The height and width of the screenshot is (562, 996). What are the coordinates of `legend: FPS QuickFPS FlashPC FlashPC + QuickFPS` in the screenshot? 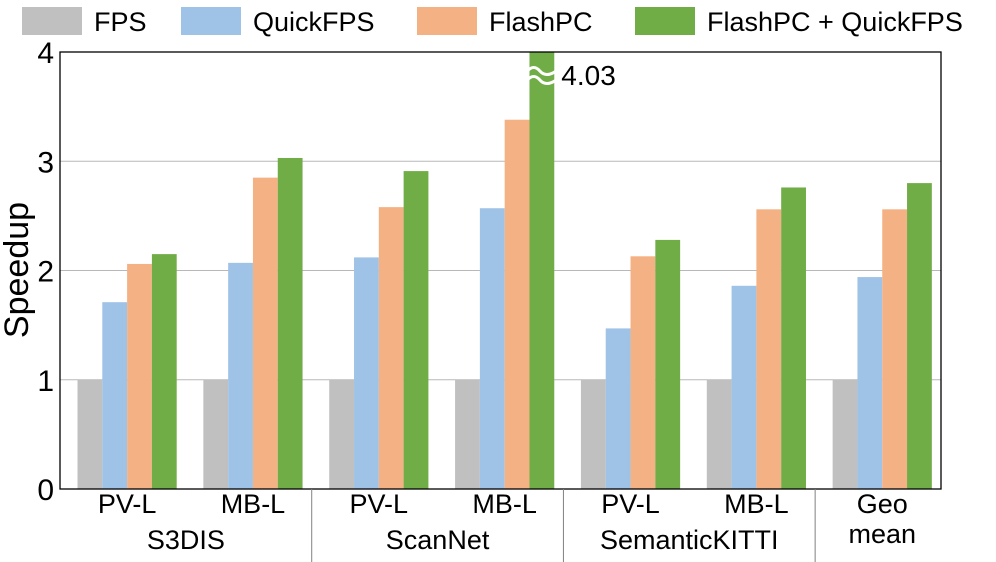 It's located at (492, 22).